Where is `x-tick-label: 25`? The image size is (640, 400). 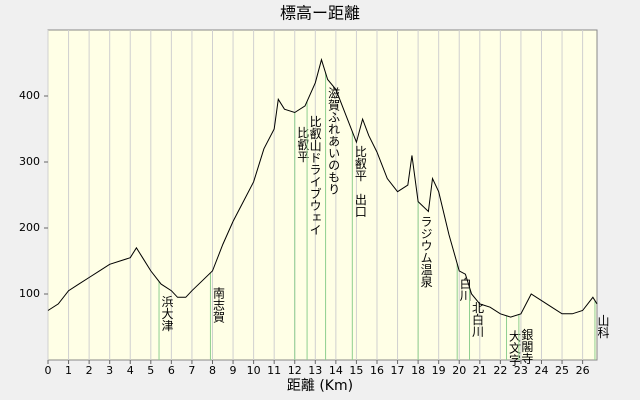 x-tick-label: 25 is located at coordinates (562, 370).